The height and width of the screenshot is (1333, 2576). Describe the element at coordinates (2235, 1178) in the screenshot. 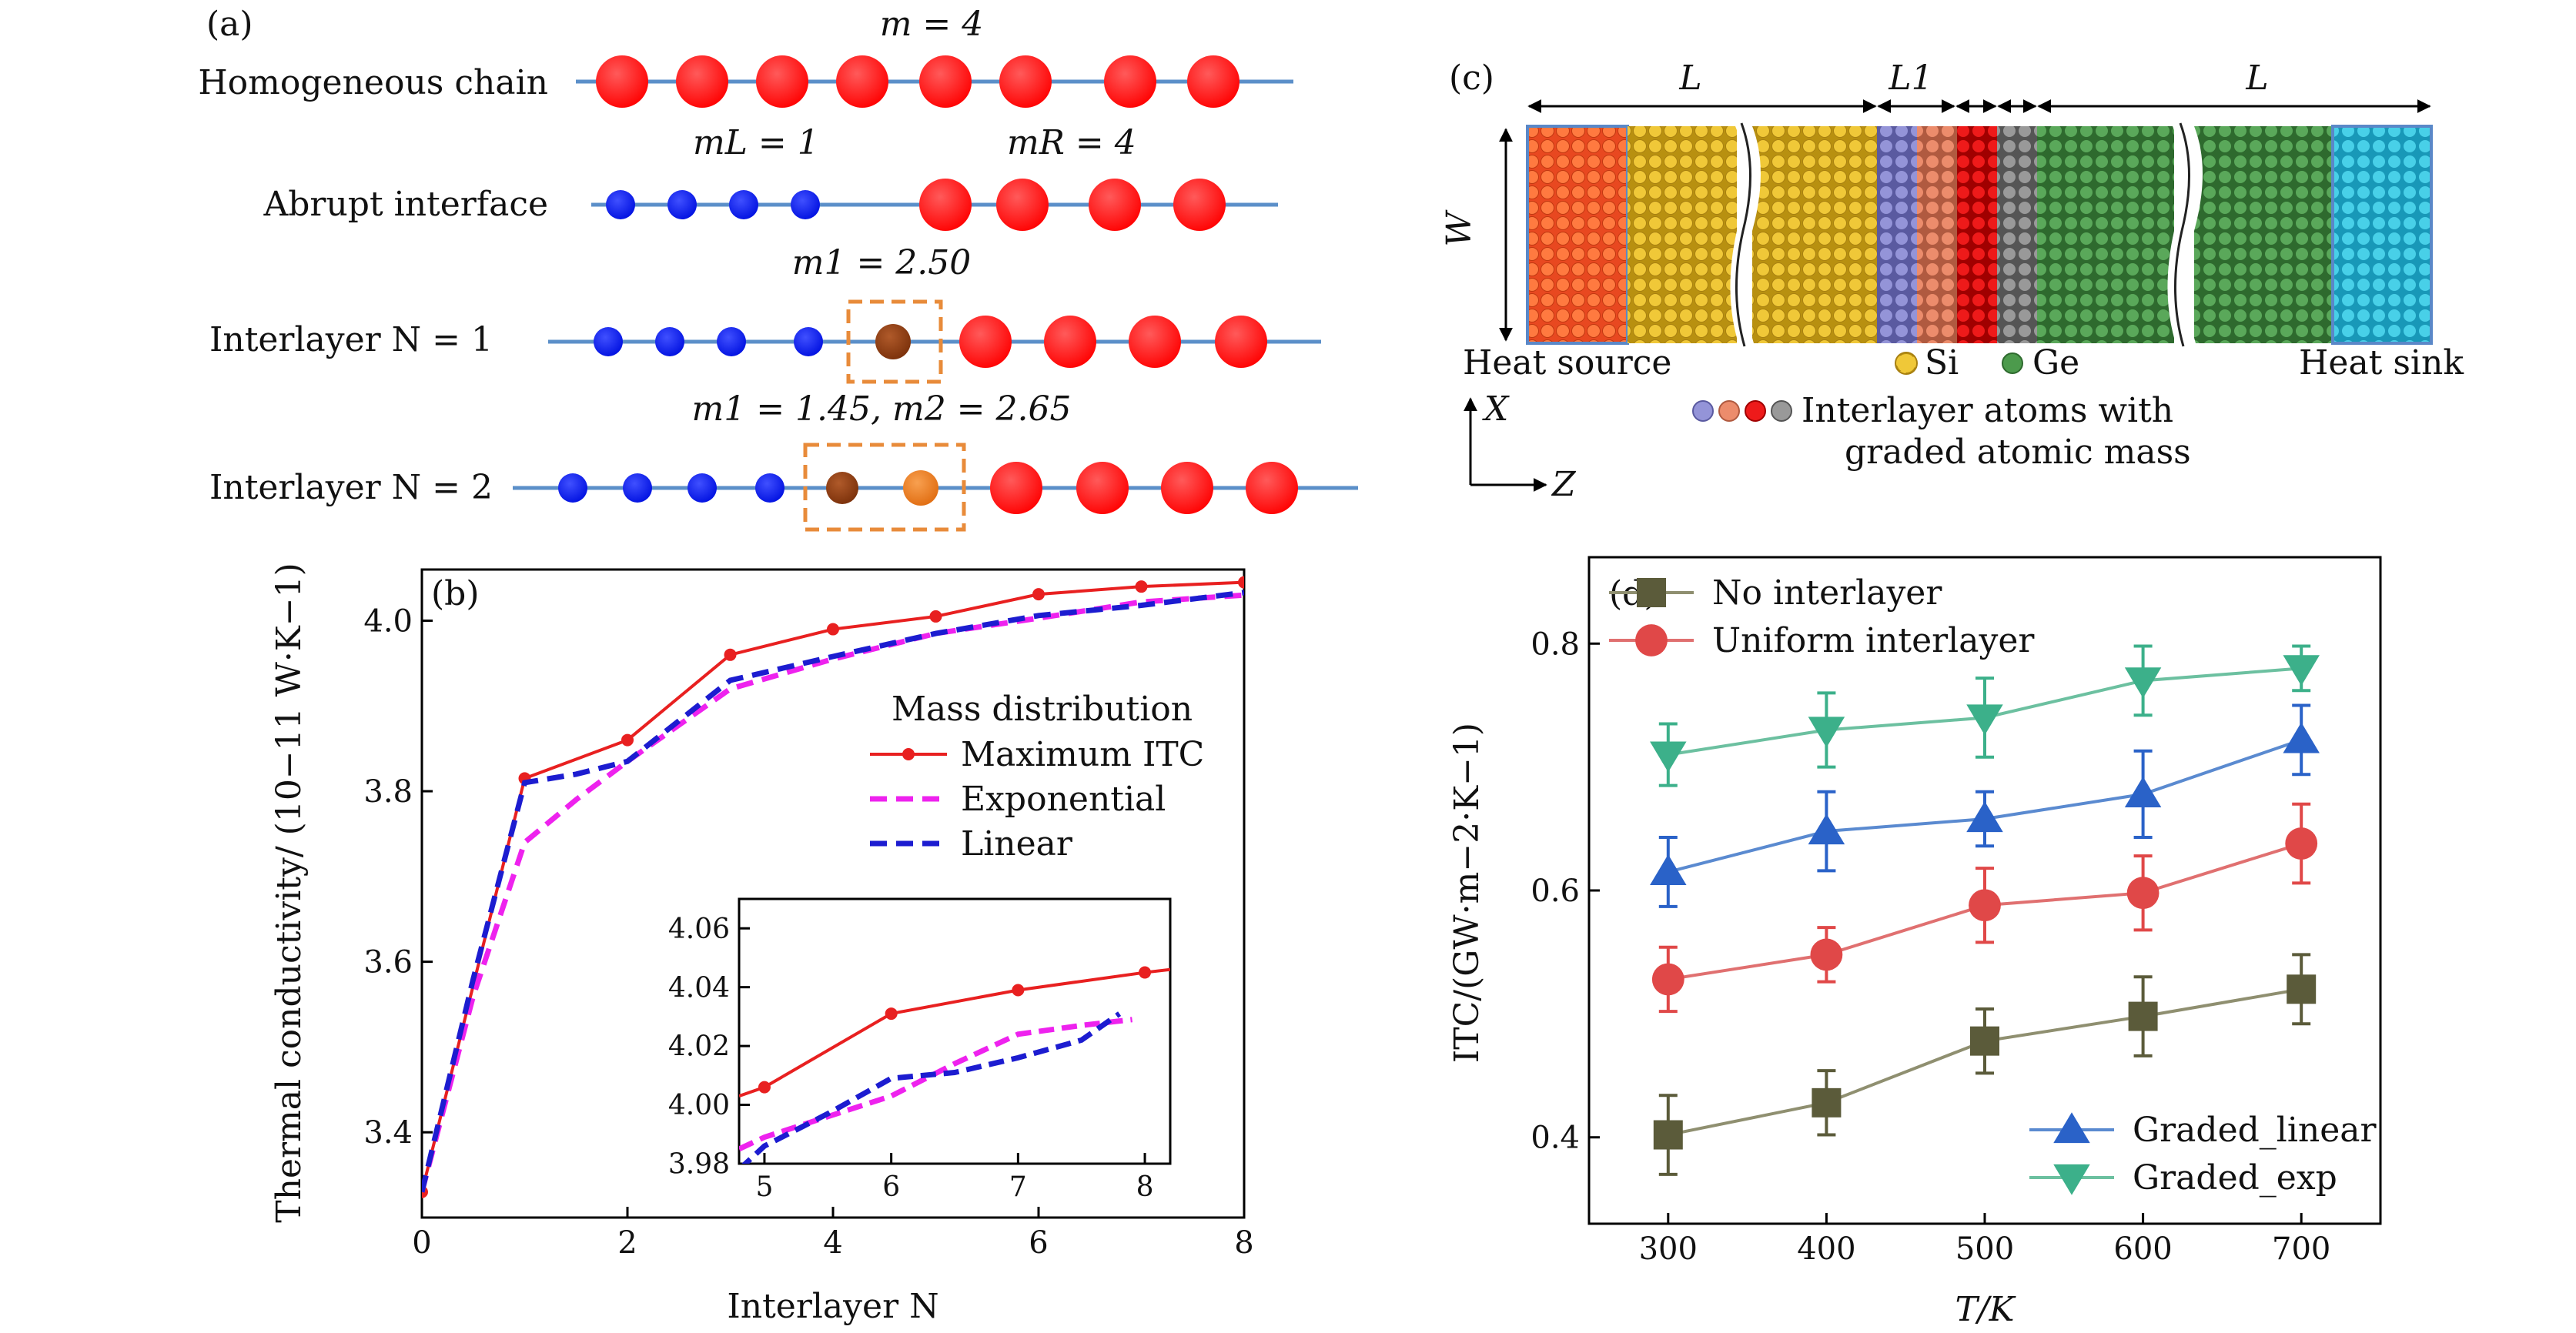

I see `legend-label: Graded_exp` at that location.